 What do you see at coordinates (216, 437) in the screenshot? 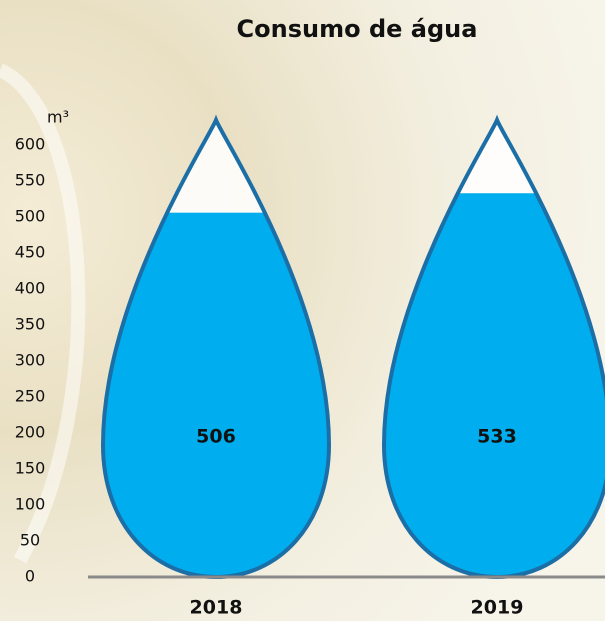
I see `value-label: 506` at bounding box center [216, 437].